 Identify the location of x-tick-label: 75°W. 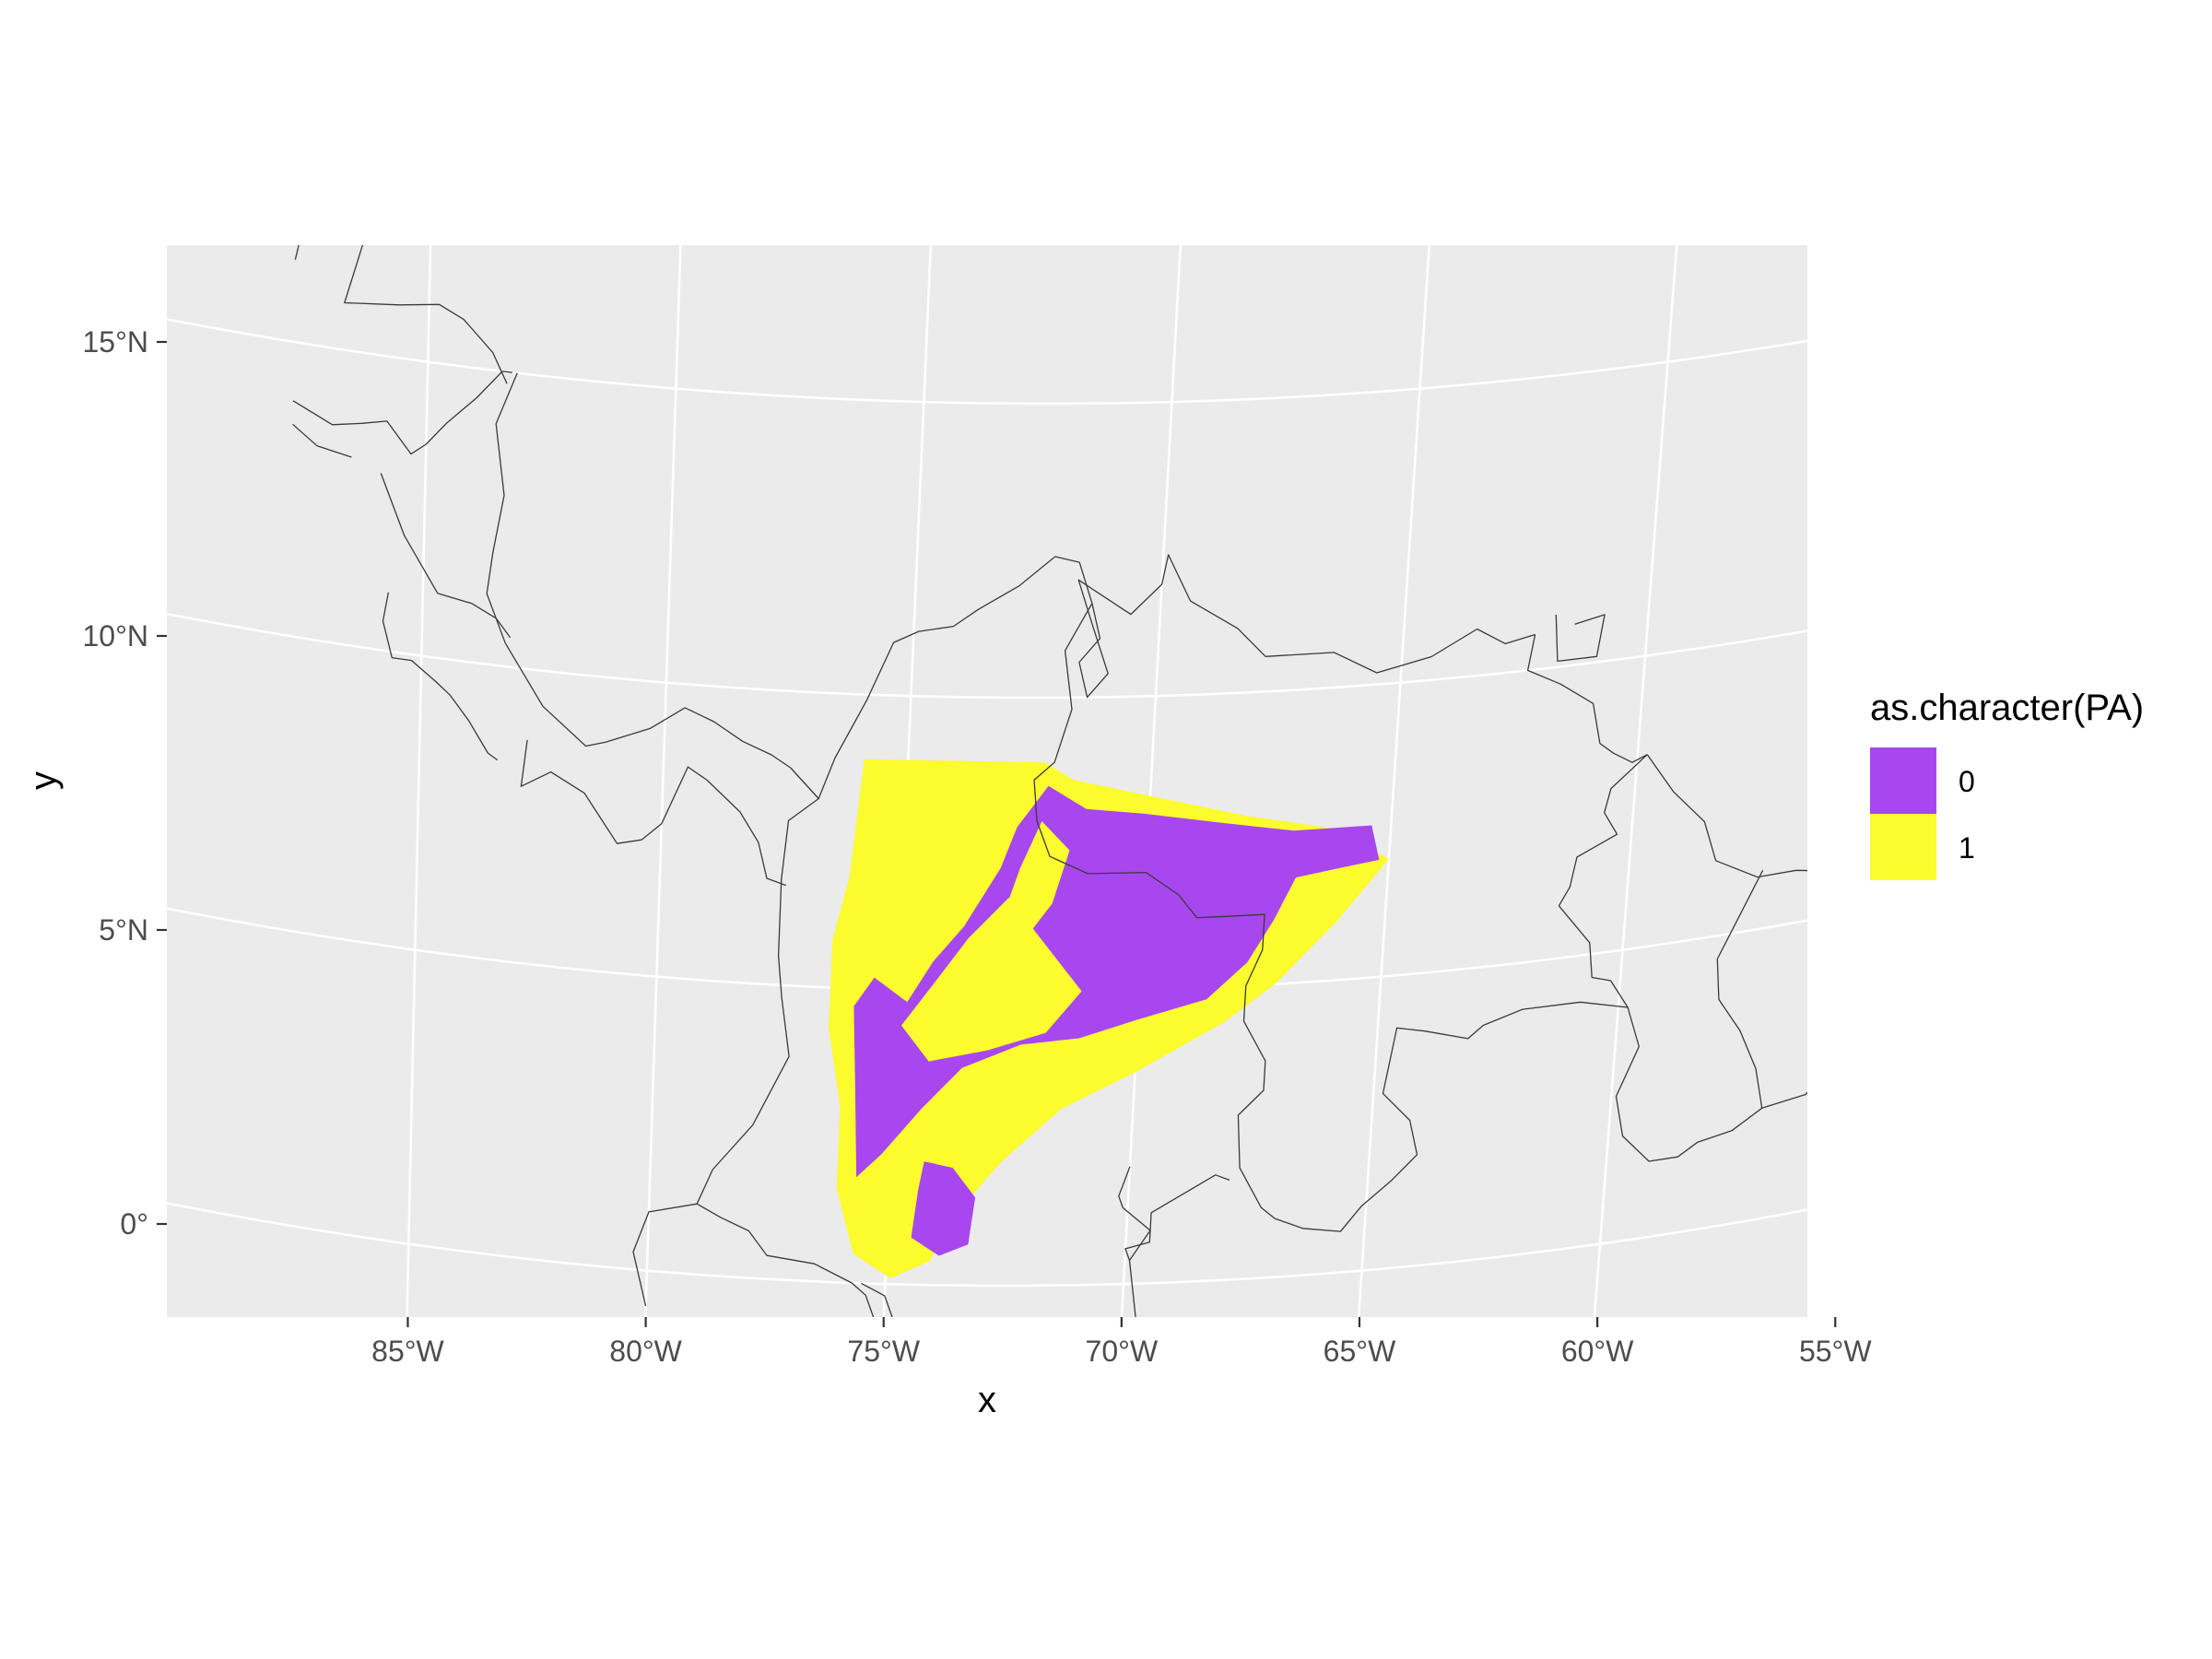
(883, 1351).